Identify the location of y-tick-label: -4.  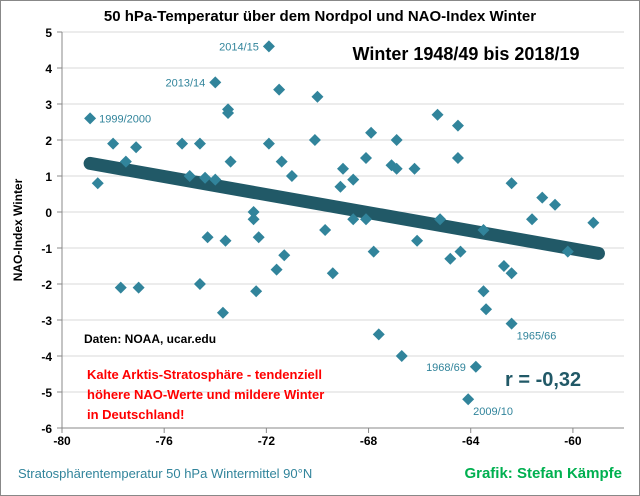
(46, 357).